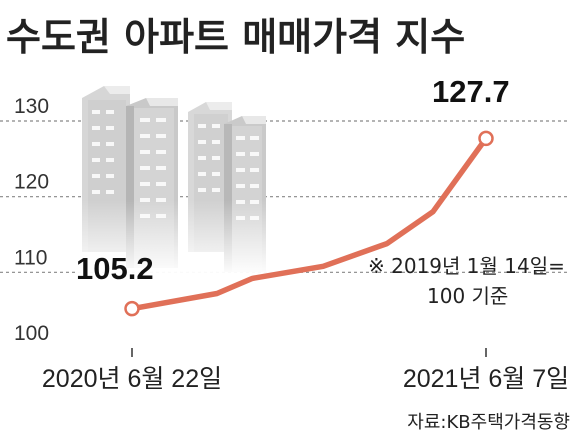  Describe the element at coordinates (471, 91) in the screenshot. I see `end-value-label: 127.7` at that location.